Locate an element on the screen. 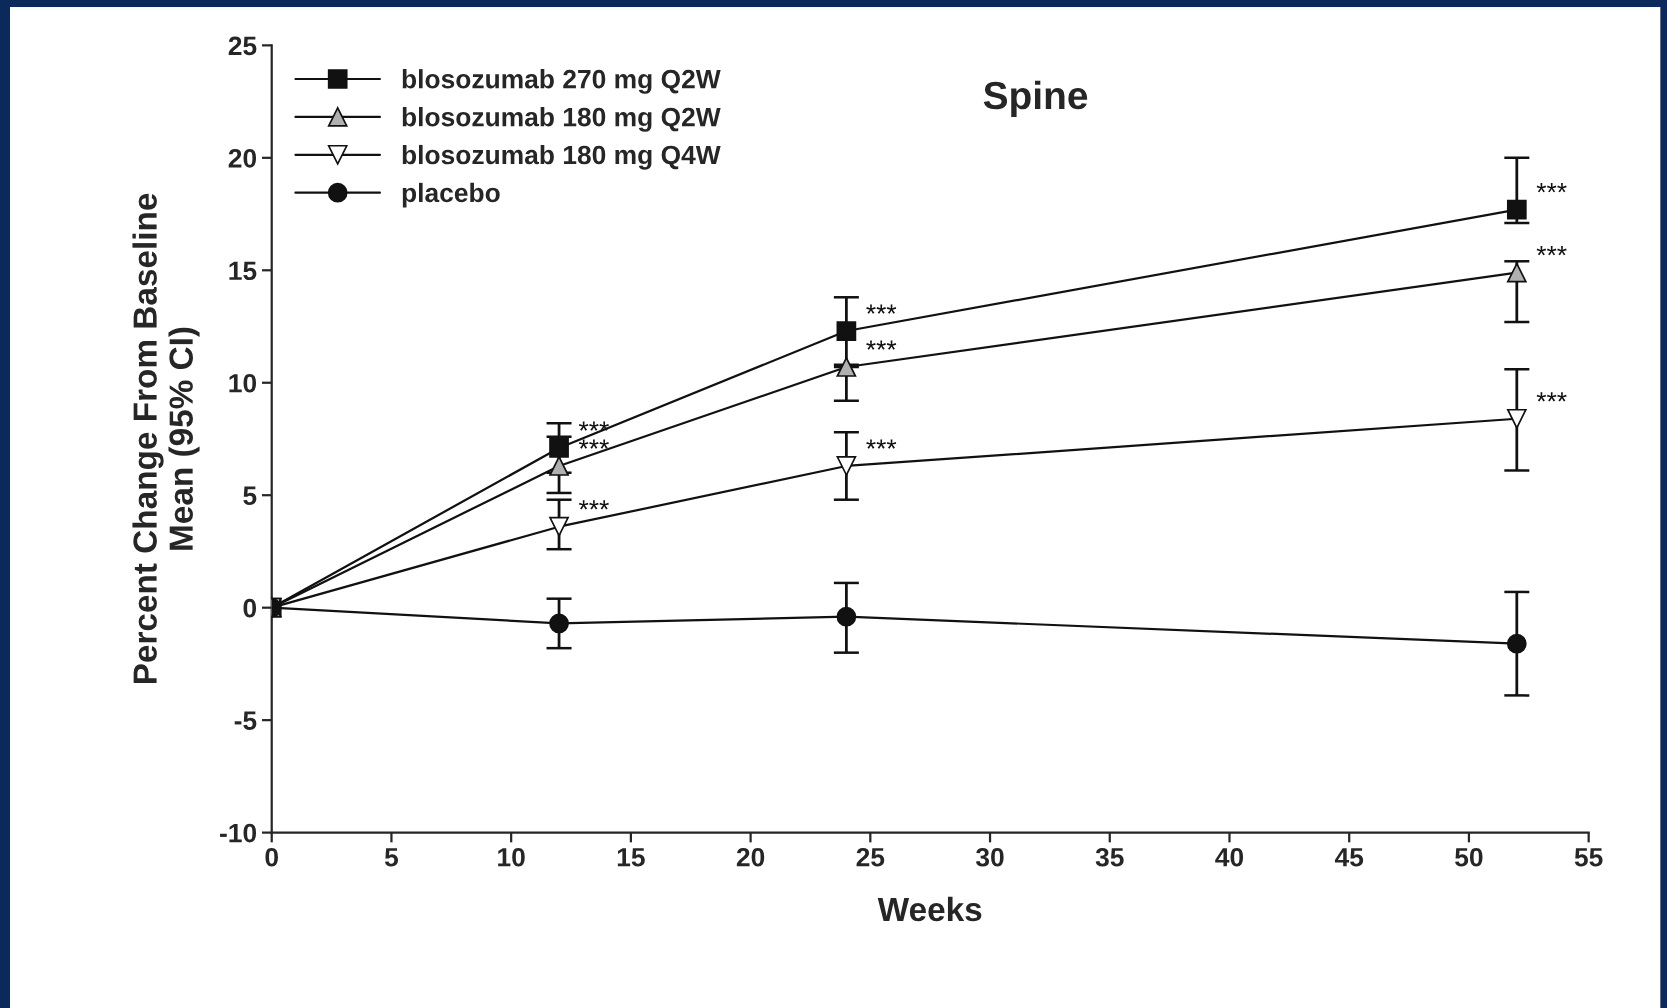 Image resolution: width=1667 pixels, height=1008 pixels. x-tick-label: 10 is located at coordinates (511, 857).